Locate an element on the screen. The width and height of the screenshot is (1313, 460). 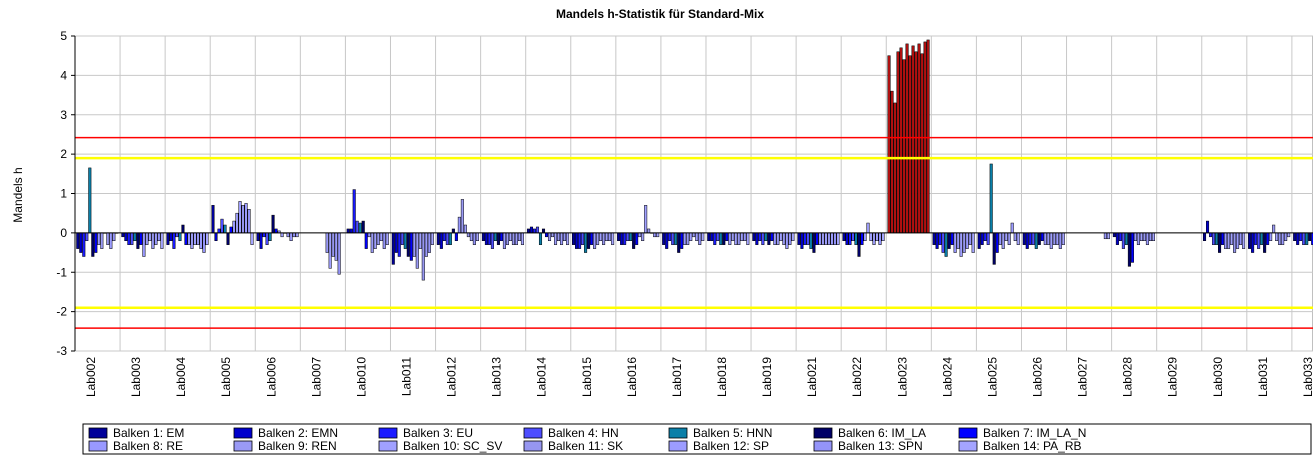
legend-label: Balken 8: RE is located at coordinates (148, 446).